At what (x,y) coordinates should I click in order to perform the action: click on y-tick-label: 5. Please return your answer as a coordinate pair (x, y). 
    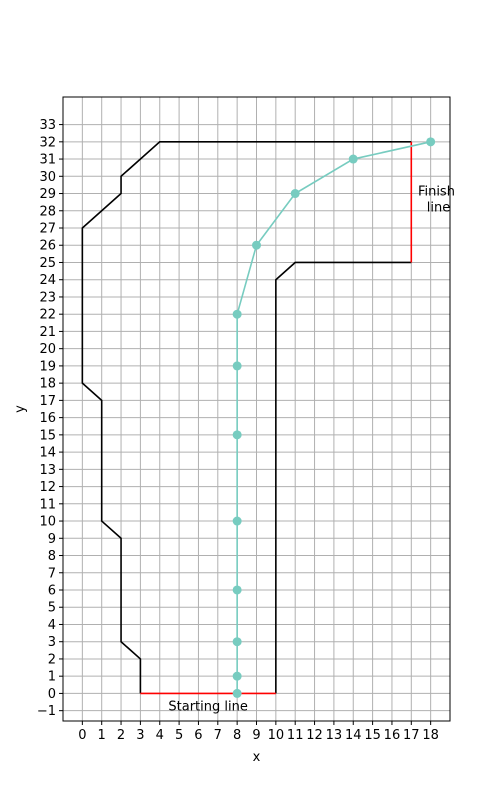
    Looking at the image, I should click on (52, 608).